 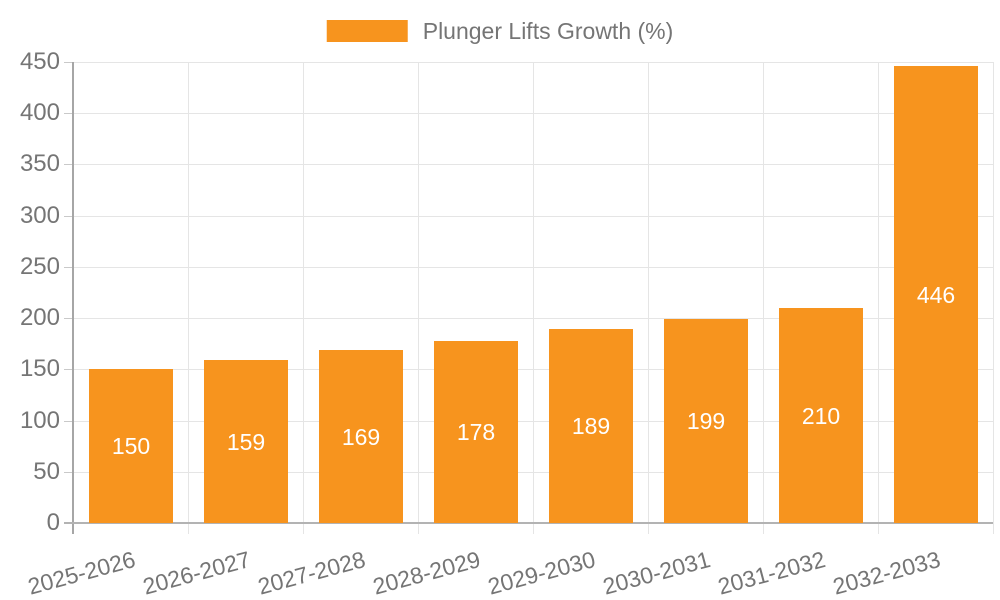 I want to click on y-axis-tick-label: 450, so click(x=39, y=61).